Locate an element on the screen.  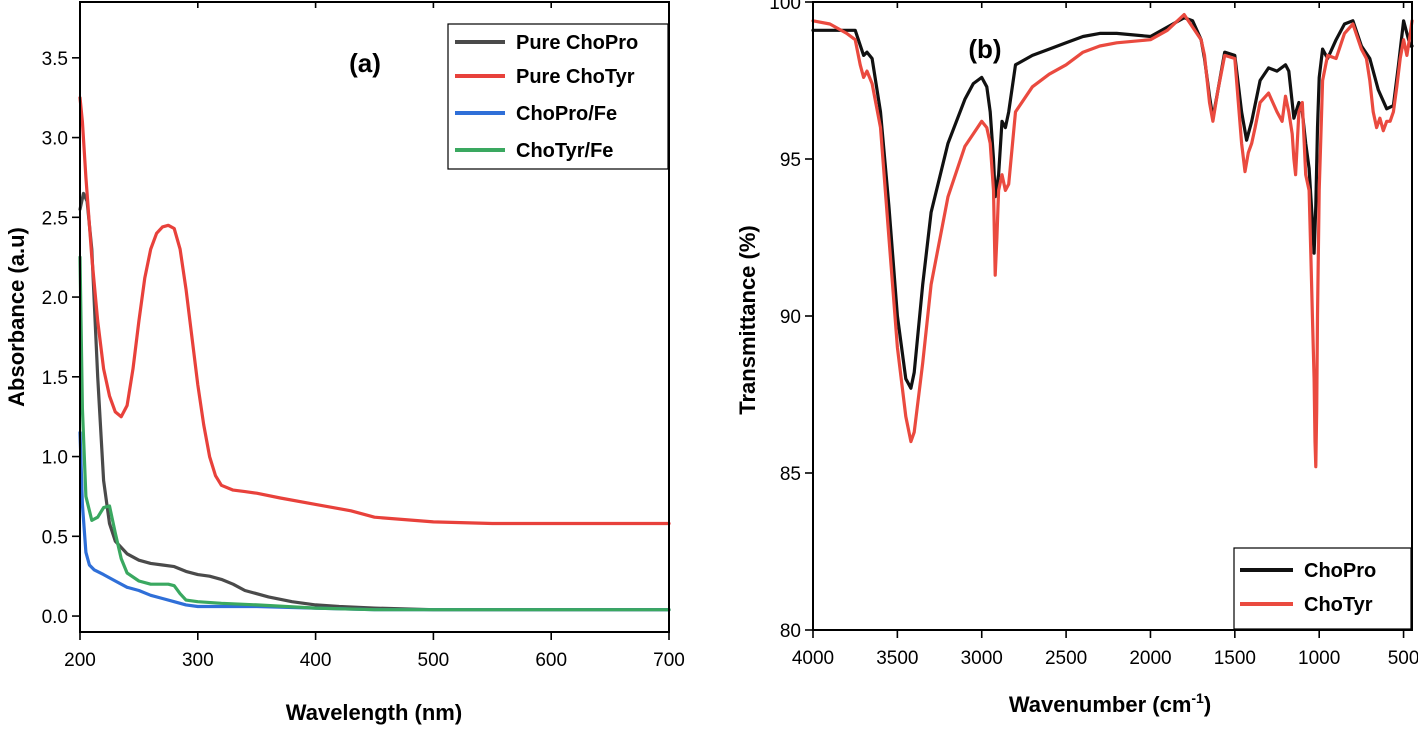
panel-b-y-tick-label: 95 is located at coordinates (790, 160).